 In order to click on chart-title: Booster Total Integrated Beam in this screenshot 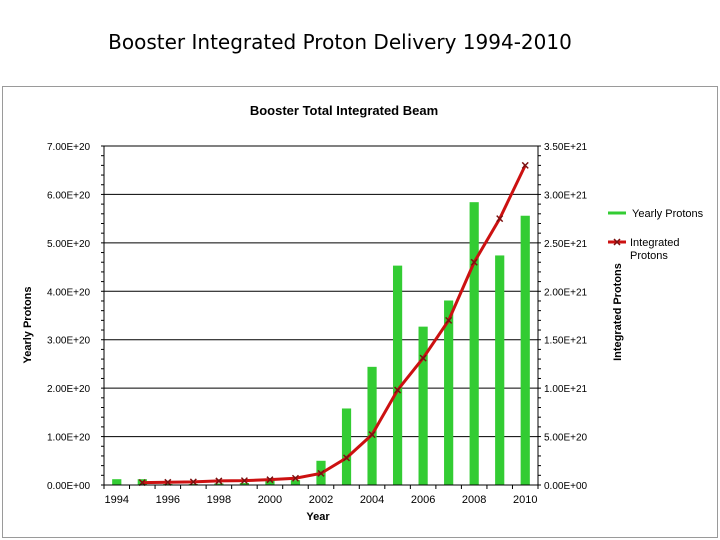, I will do `click(344, 110)`.